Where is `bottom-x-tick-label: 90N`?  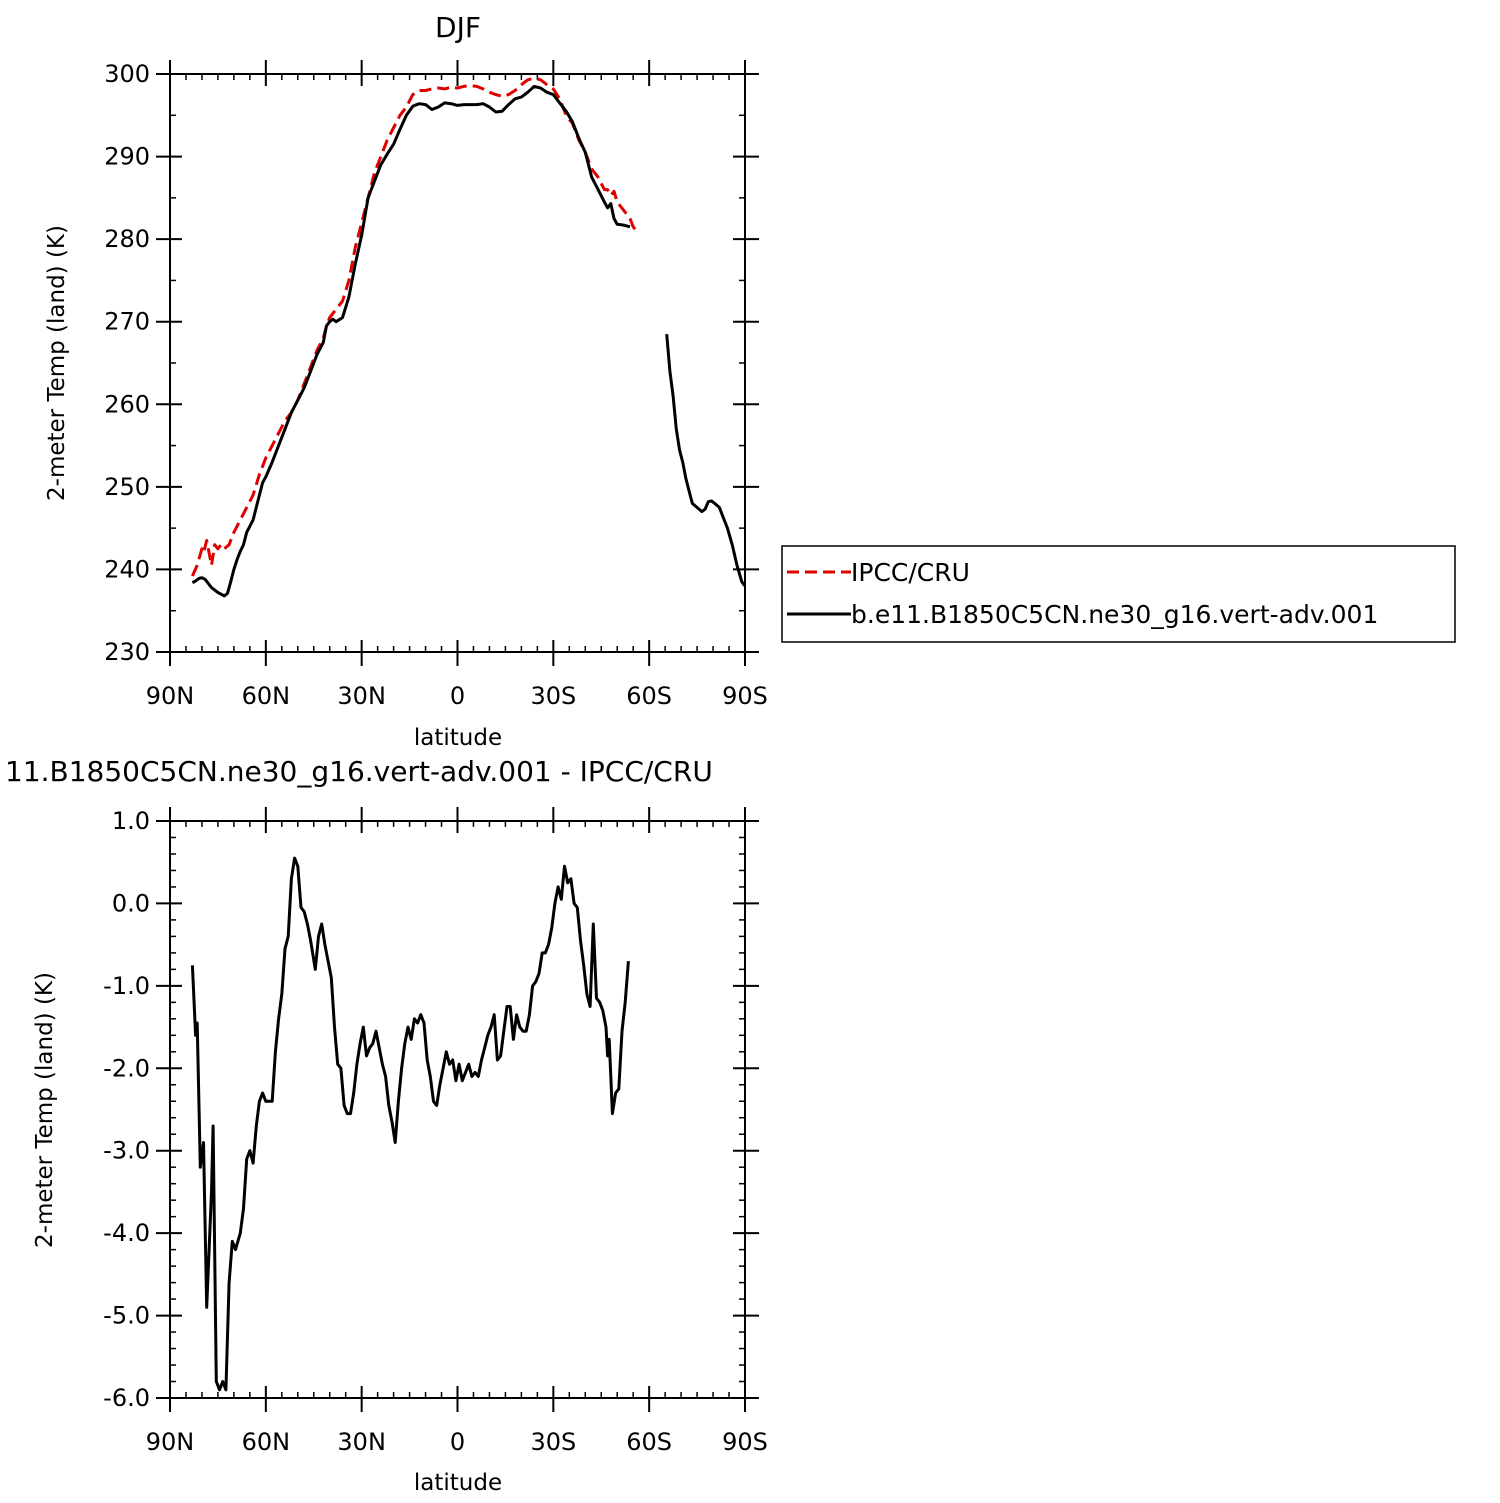
bottom-x-tick-label: 90N is located at coordinates (170, 1442).